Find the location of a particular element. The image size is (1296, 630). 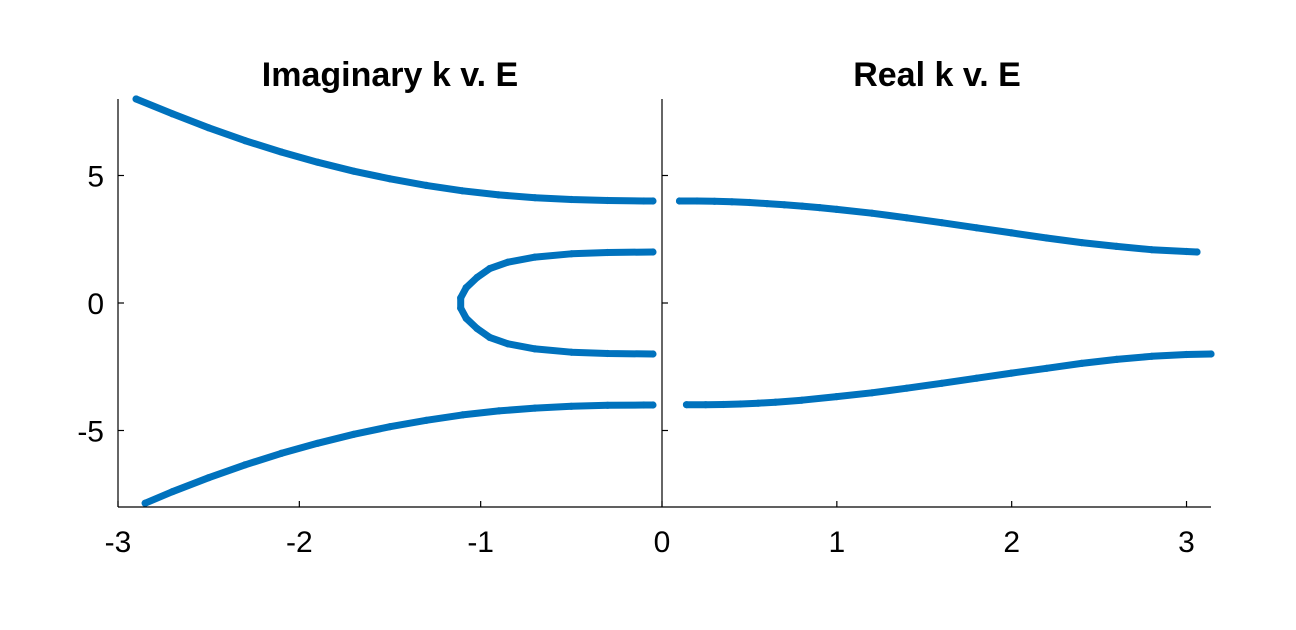

imaginary-y-tick-label: -5 is located at coordinates (90, 432).